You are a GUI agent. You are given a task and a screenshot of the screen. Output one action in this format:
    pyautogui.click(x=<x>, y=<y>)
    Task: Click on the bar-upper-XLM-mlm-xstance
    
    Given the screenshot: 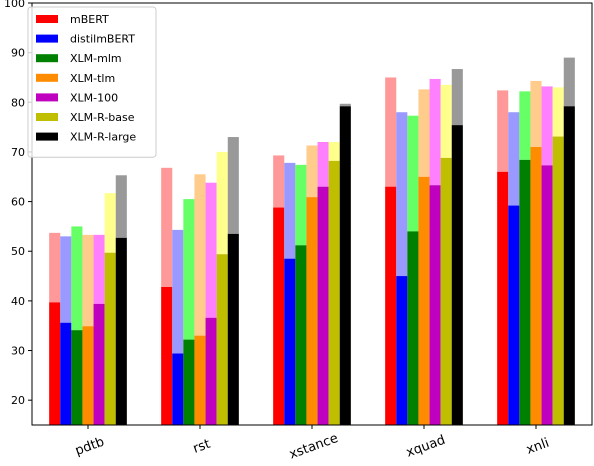 What is the action you would take?
    pyautogui.click(x=301, y=205)
    